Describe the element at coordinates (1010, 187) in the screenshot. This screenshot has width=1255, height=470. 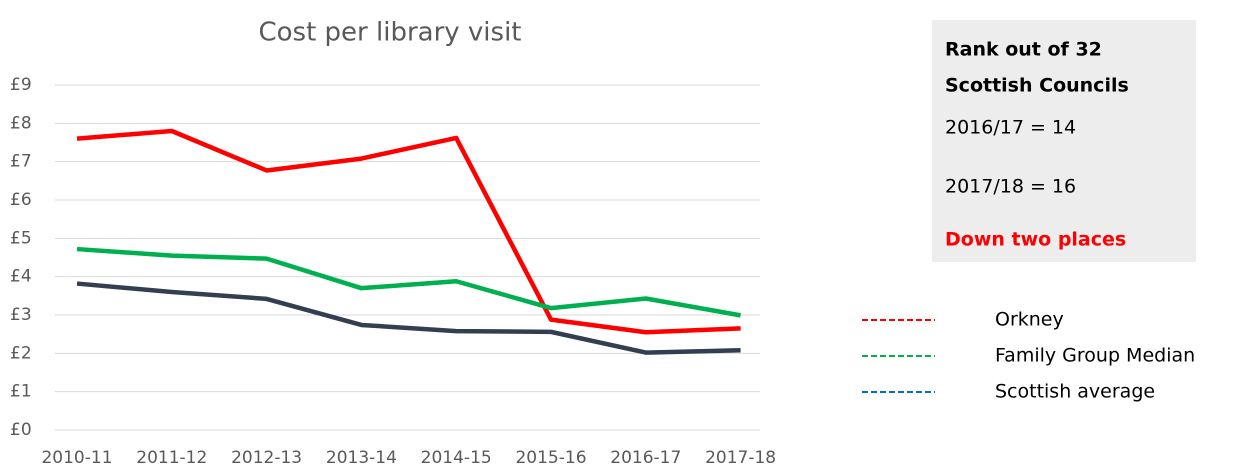
I see `panel-line: 2017/18 = 16` at that location.